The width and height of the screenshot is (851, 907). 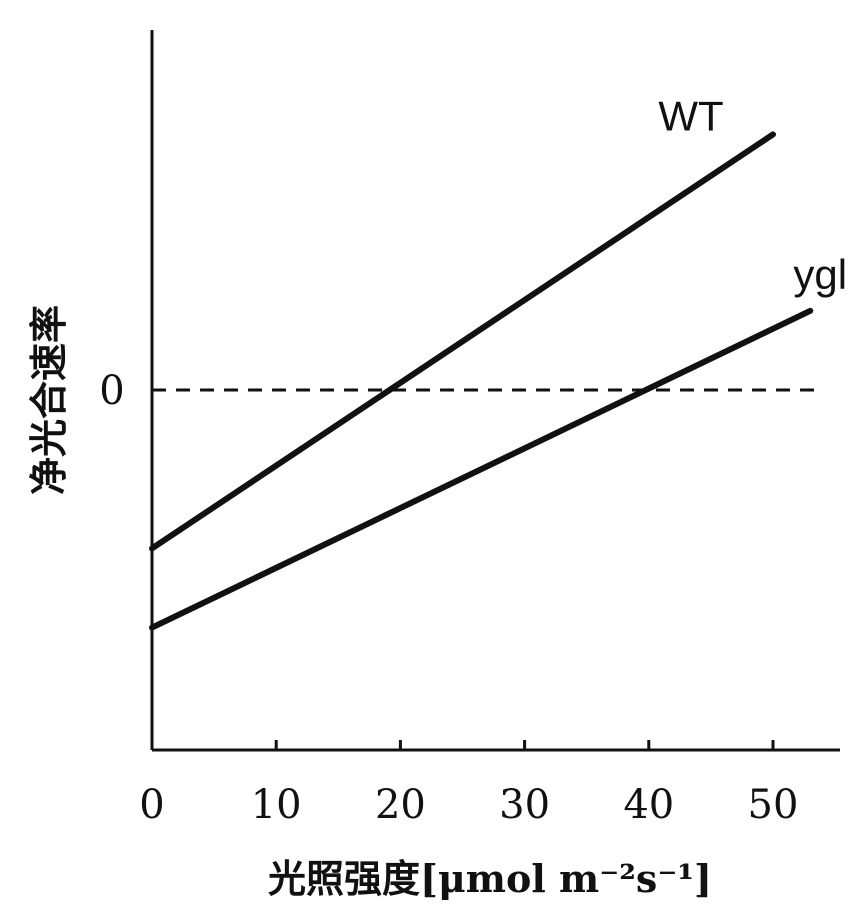 What do you see at coordinates (468, 784) in the screenshot?
I see `x-ticks: 0 10 20 30 40 50` at bounding box center [468, 784].